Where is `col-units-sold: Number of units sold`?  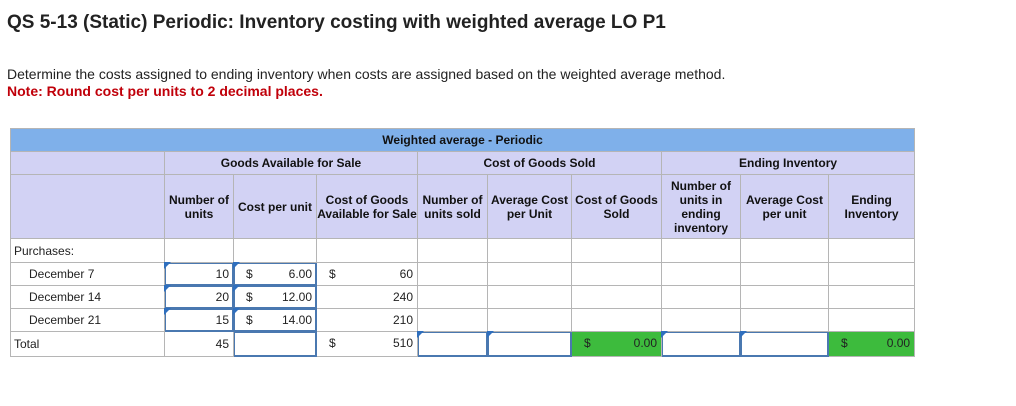
col-units-sold: Number of units sold is located at coordinates (452, 206).